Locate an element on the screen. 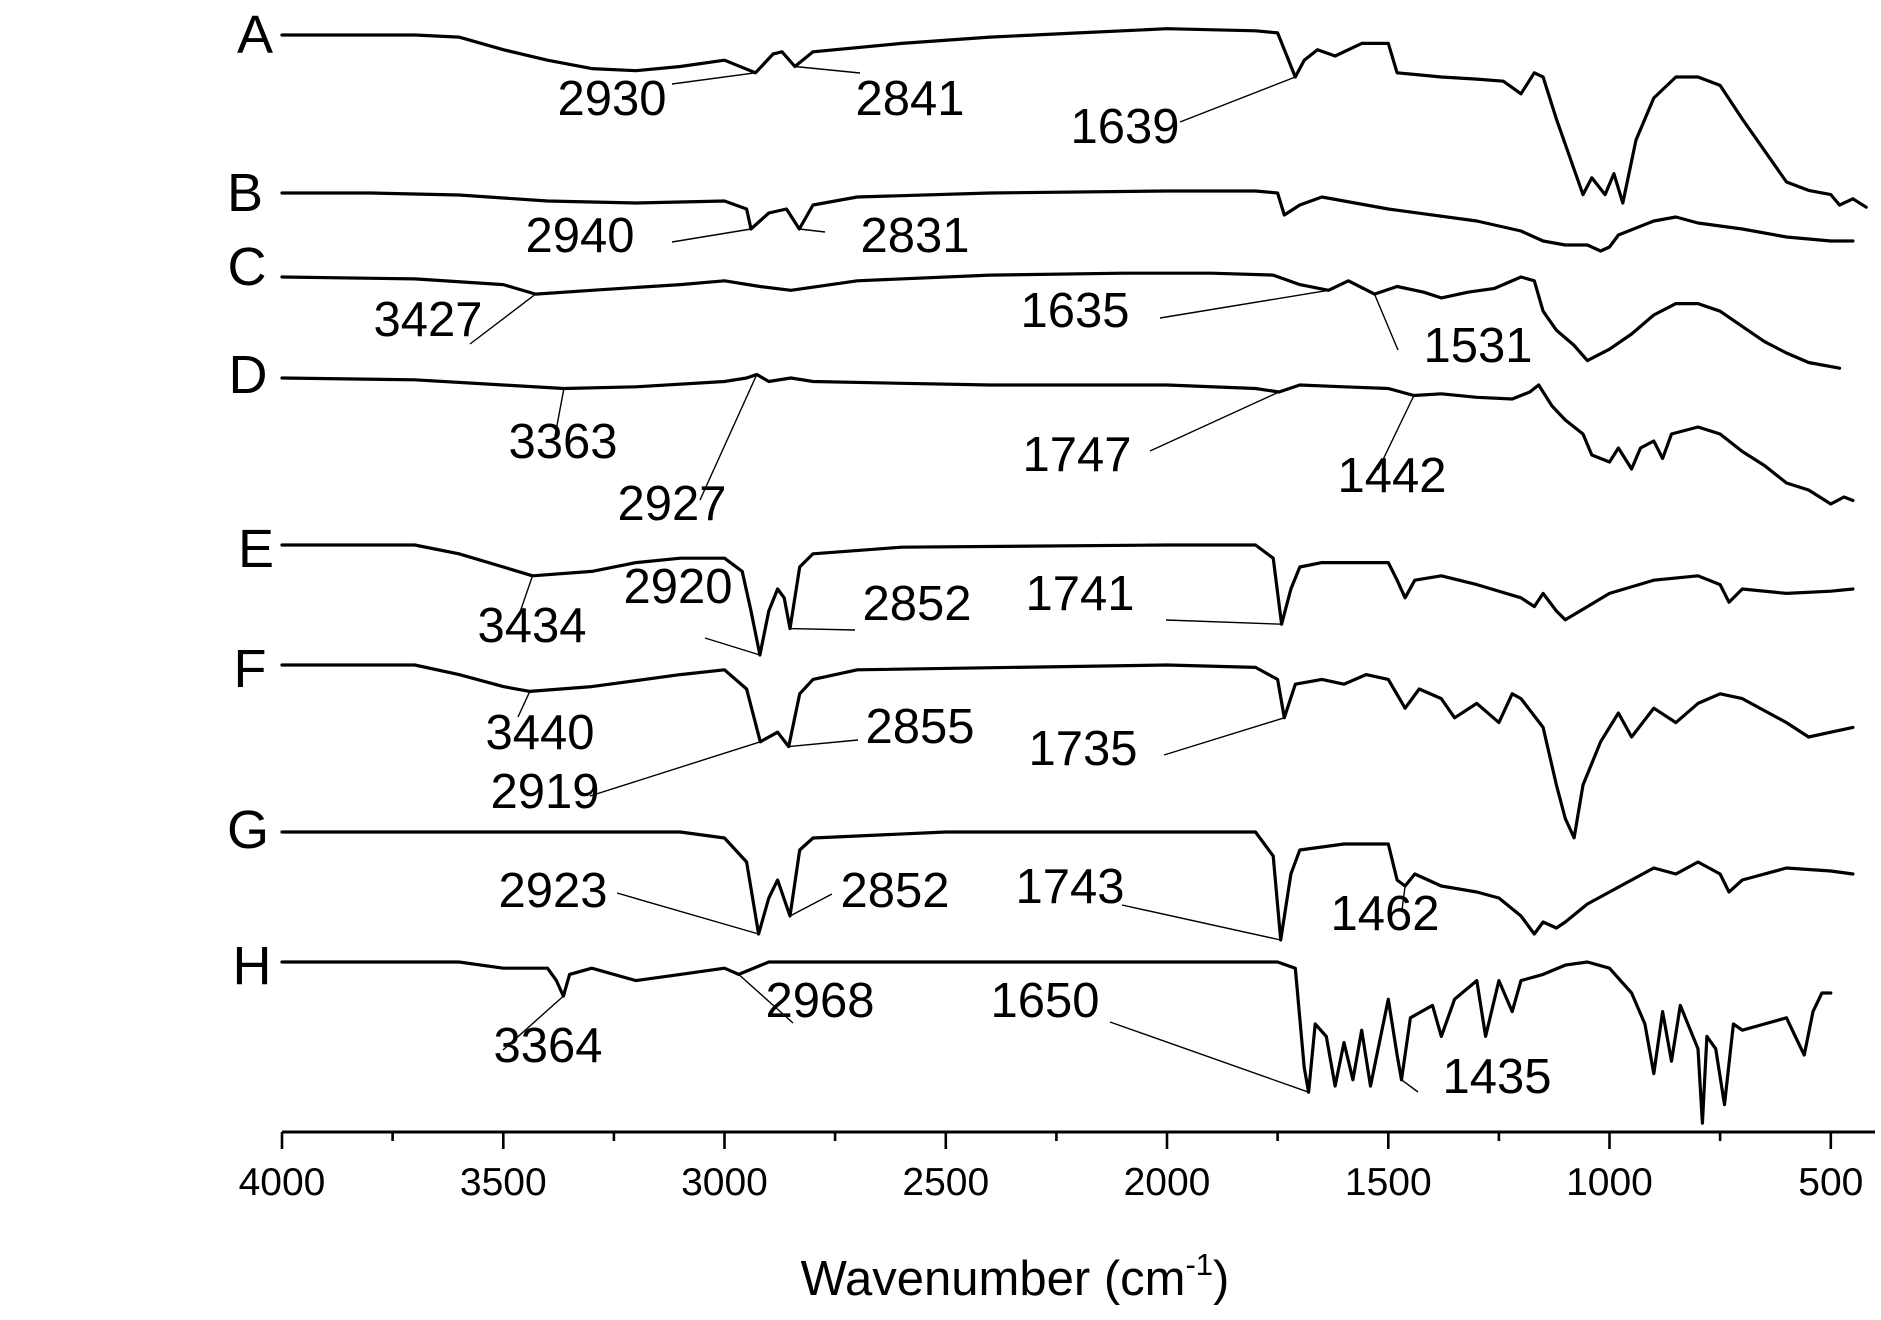 The width and height of the screenshot is (1881, 1320). x-tick-label-2000: 2000 is located at coordinates (1167, 1182).